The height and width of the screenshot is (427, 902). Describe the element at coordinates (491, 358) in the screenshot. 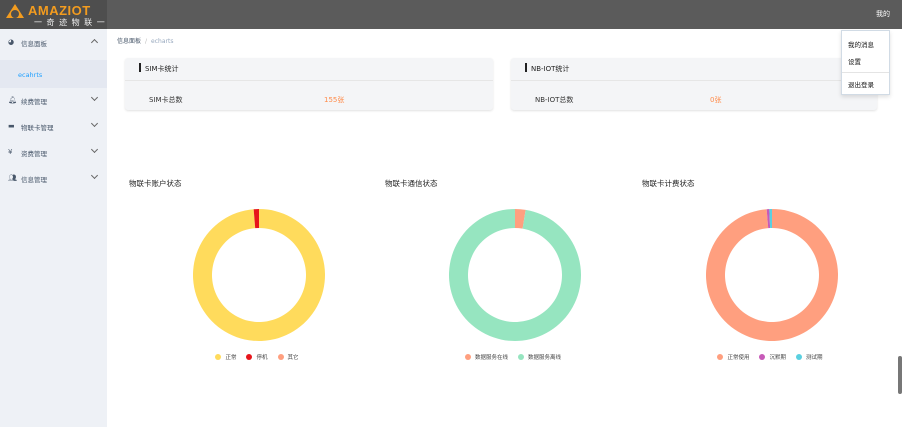

I see `legend-label: 数据服务在线` at that location.